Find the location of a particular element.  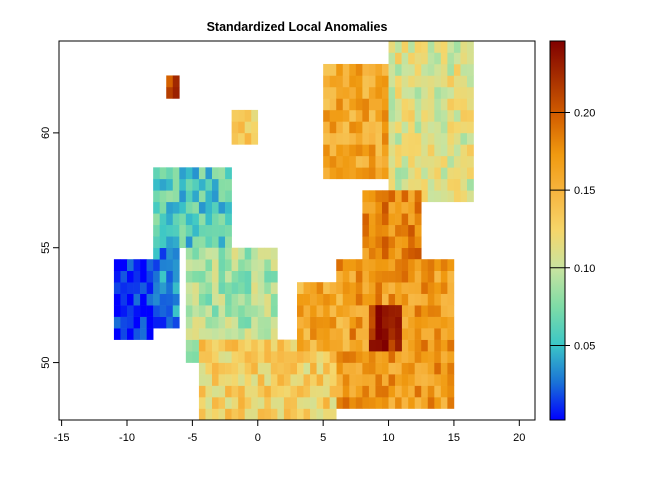

y-axis: 50 55 60 is located at coordinates (50, 248).